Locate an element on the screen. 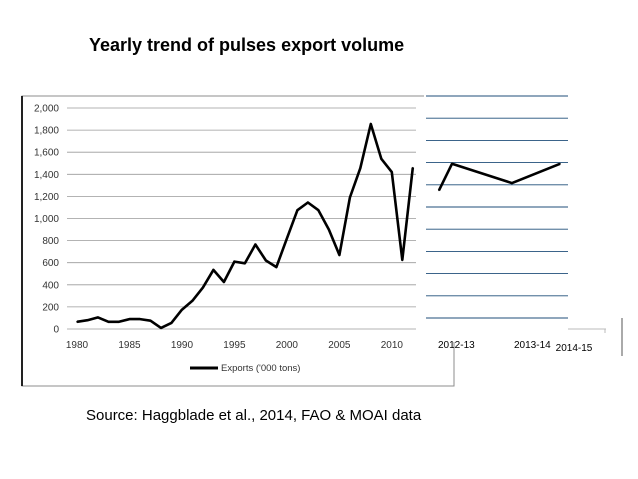  y-tick-label: 1,800 is located at coordinates (46, 131).